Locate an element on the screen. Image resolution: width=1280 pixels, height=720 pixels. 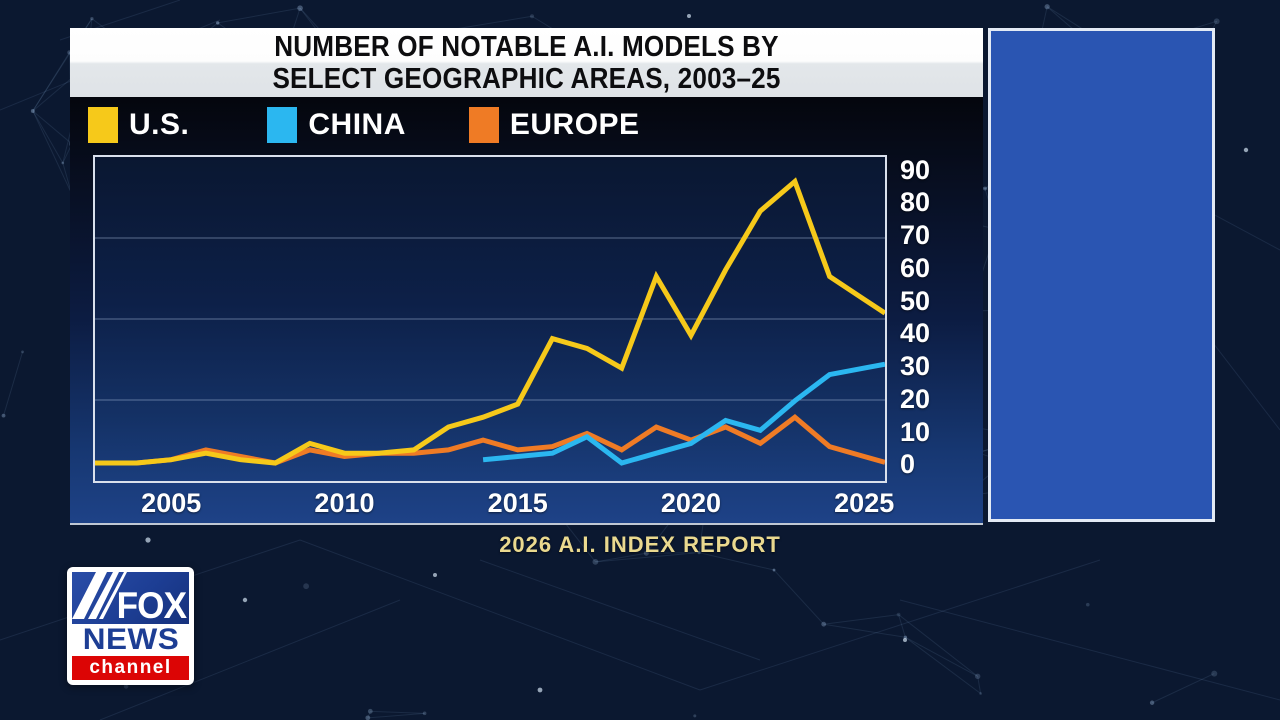
y-axis-tick-20: 20 is located at coordinates (915, 398).